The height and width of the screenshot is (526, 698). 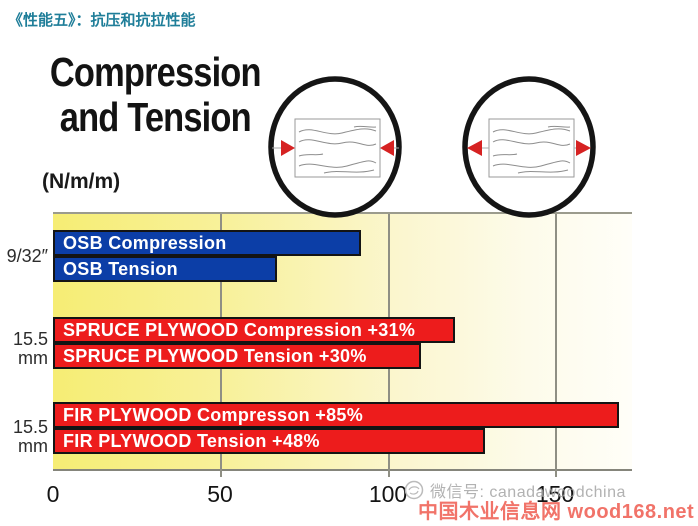 I want to click on bar: OSB Tension, so click(x=165, y=269).